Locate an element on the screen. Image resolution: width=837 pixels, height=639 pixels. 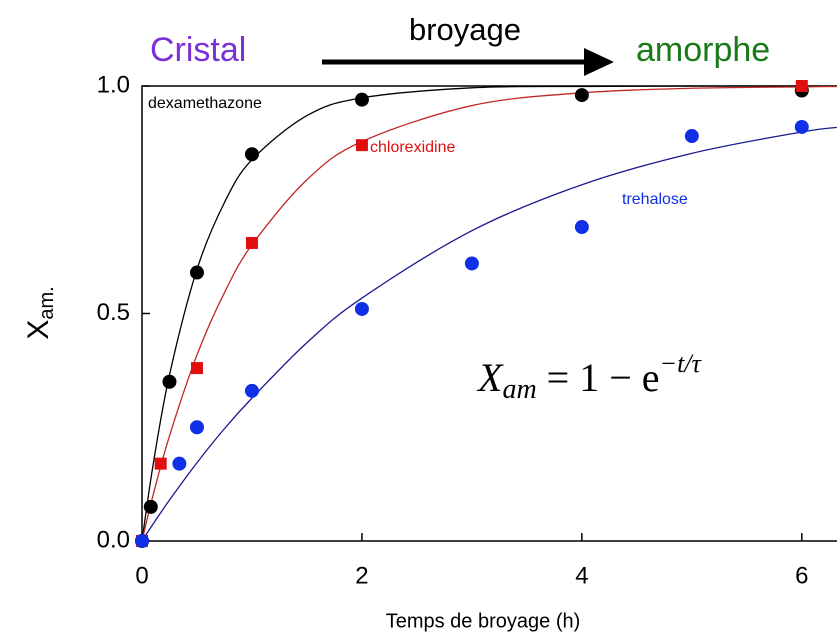
formula: Xam = 1 − e−t/τ is located at coordinates (589, 377).